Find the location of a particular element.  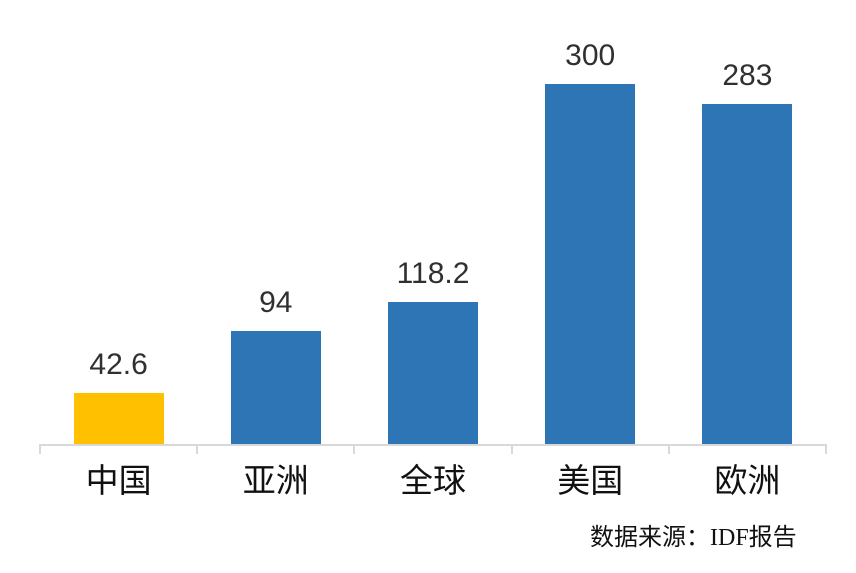

bar-europe is located at coordinates (747, 274).